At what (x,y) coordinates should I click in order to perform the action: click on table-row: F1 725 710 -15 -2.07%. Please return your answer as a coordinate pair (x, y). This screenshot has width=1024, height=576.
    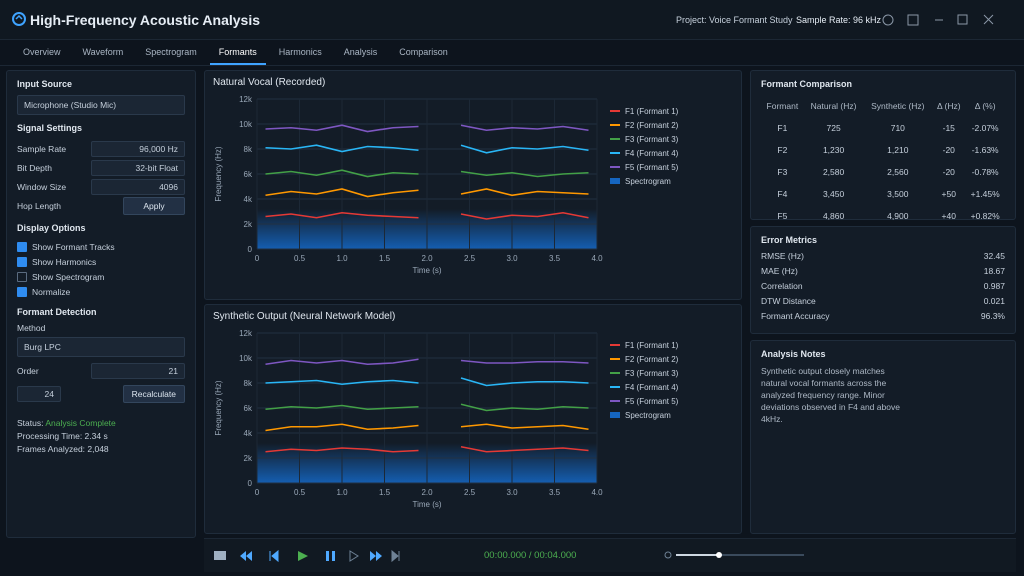
    Looking at the image, I should click on (883, 128).